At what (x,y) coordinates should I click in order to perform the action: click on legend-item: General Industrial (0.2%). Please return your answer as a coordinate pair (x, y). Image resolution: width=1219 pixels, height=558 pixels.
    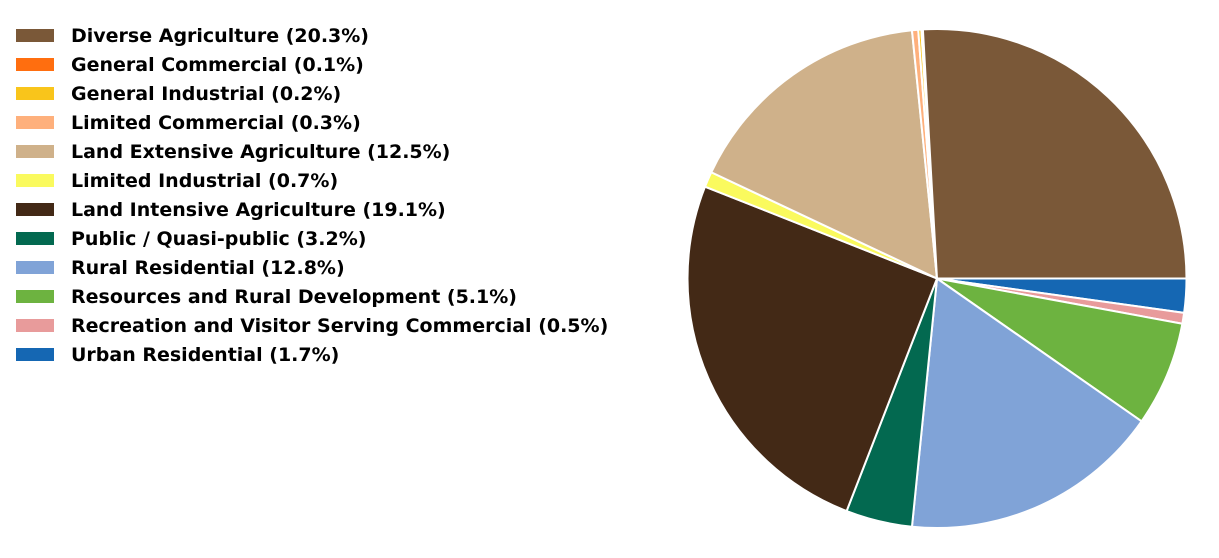
    Looking at the image, I should click on (312, 93).